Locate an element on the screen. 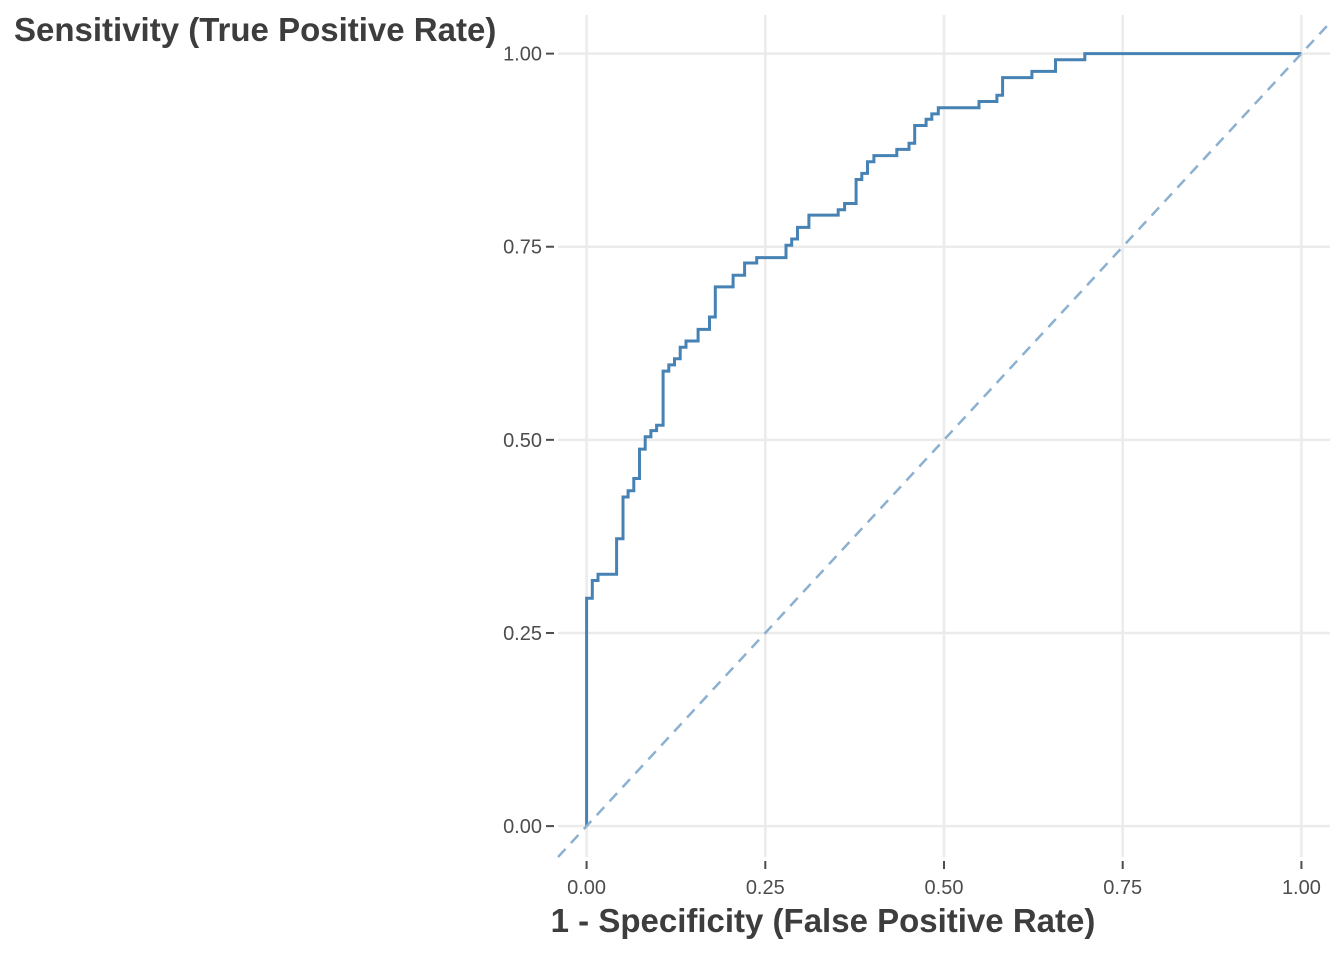 The image size is (1344, 960). x-tick-label-2: 0.50 is located at coordinates (944, 888).